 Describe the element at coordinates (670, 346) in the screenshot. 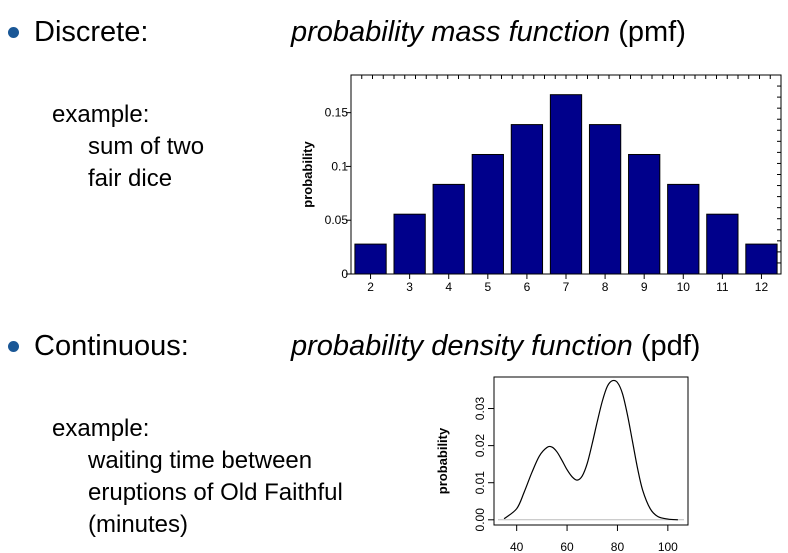

I see `function-abbr-continuous: (pdf)` at that location.